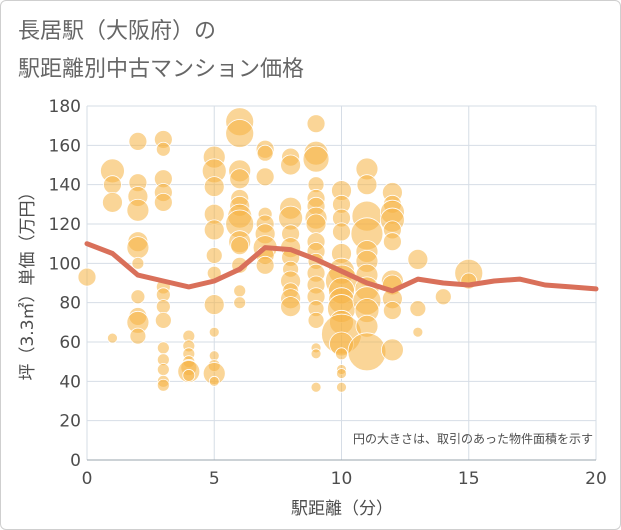  Describe the element at coordinates (70, 382) in the screenshot. I see `y-tick-label: 40` at that location.